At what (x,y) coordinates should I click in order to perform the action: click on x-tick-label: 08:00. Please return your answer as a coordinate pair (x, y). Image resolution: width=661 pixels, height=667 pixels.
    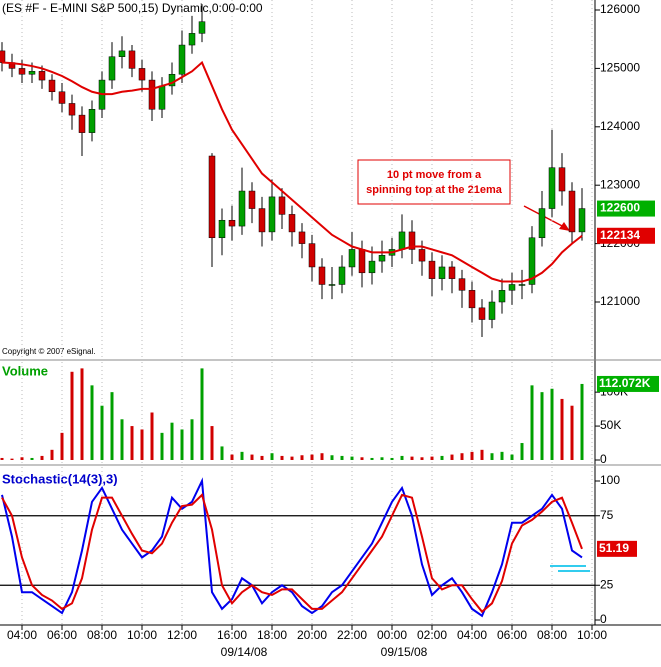
    Looking at the image, I should click on (102, 635).